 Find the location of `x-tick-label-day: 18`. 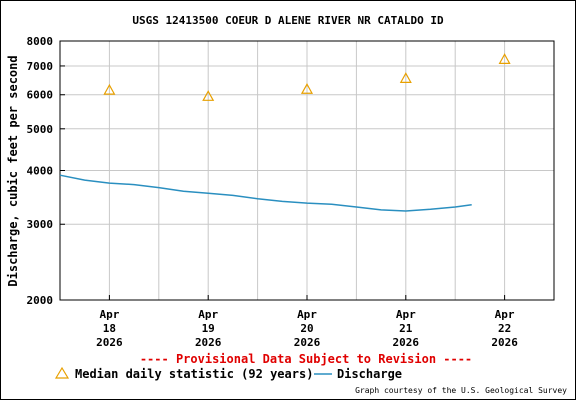

x-tick-label-day: 18 is located at coordinates (109, 328).